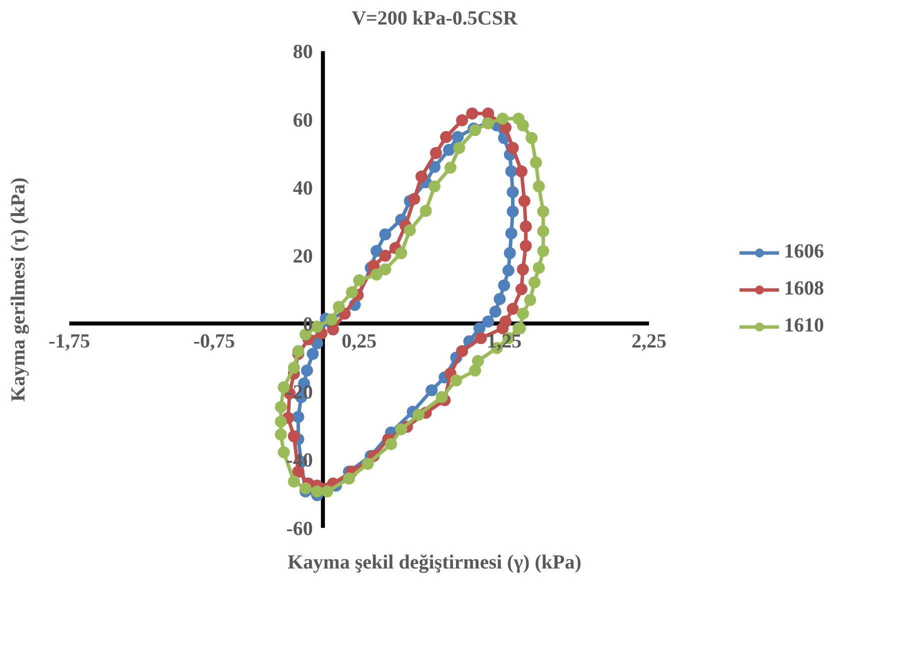 Image resolution: width=904 pixels, height=646 pixels. Describe the element at coordinates (302, 120) in the screenshot. I see `y-tick-label: 60` at that location.